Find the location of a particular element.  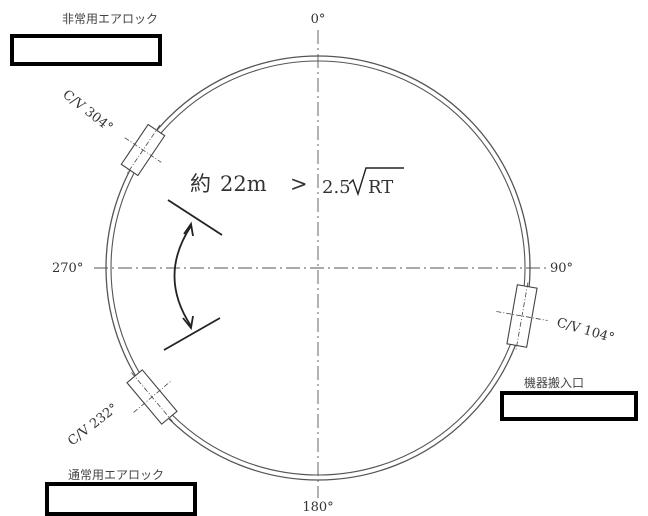

distance-boundary-lower is located at coordinates (192, 334).